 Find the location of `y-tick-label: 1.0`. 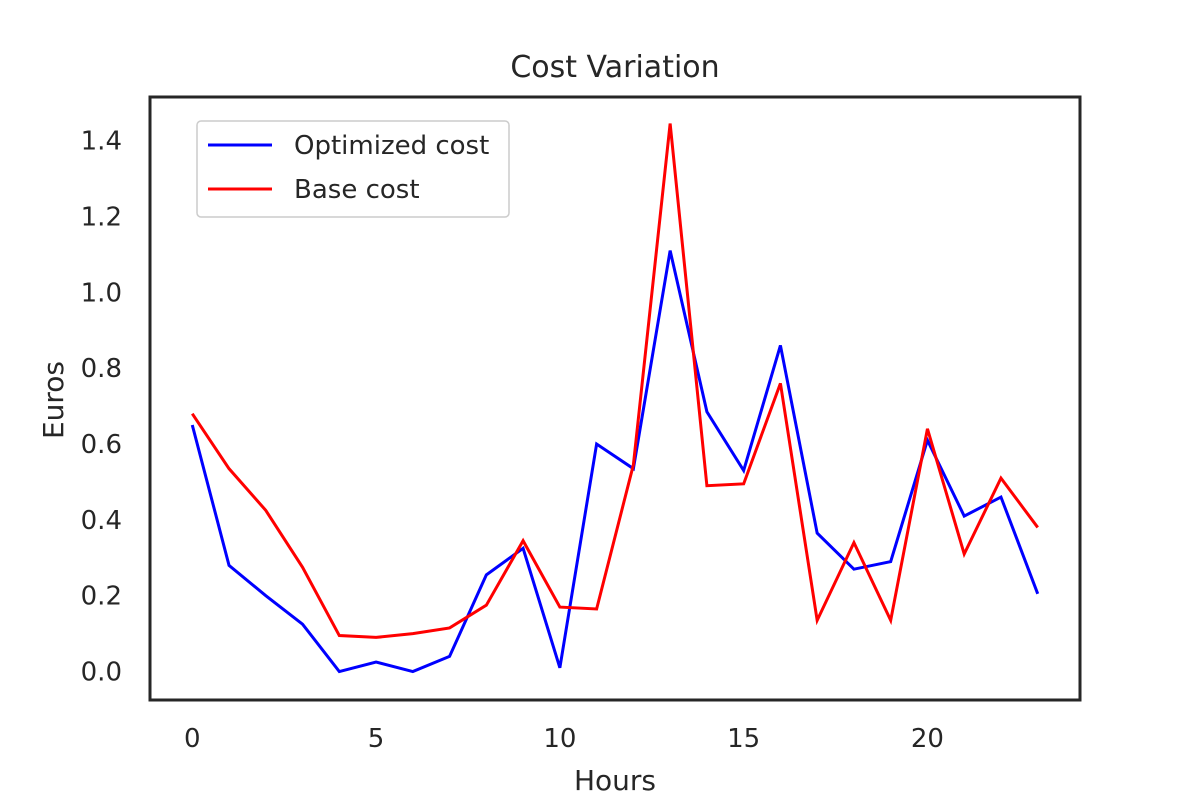

y-tick-label: 1.0 is located at coordinates (101, 293).